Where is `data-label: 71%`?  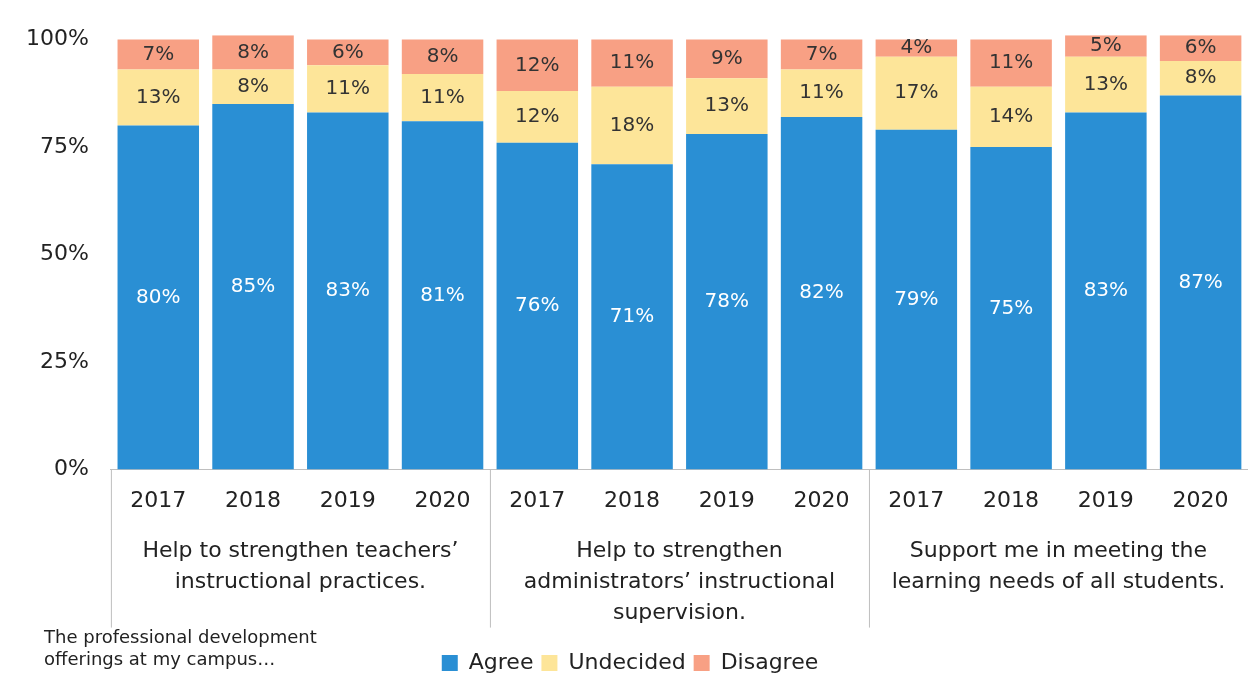 data-label: 71% is located at coordinates (632, 315).